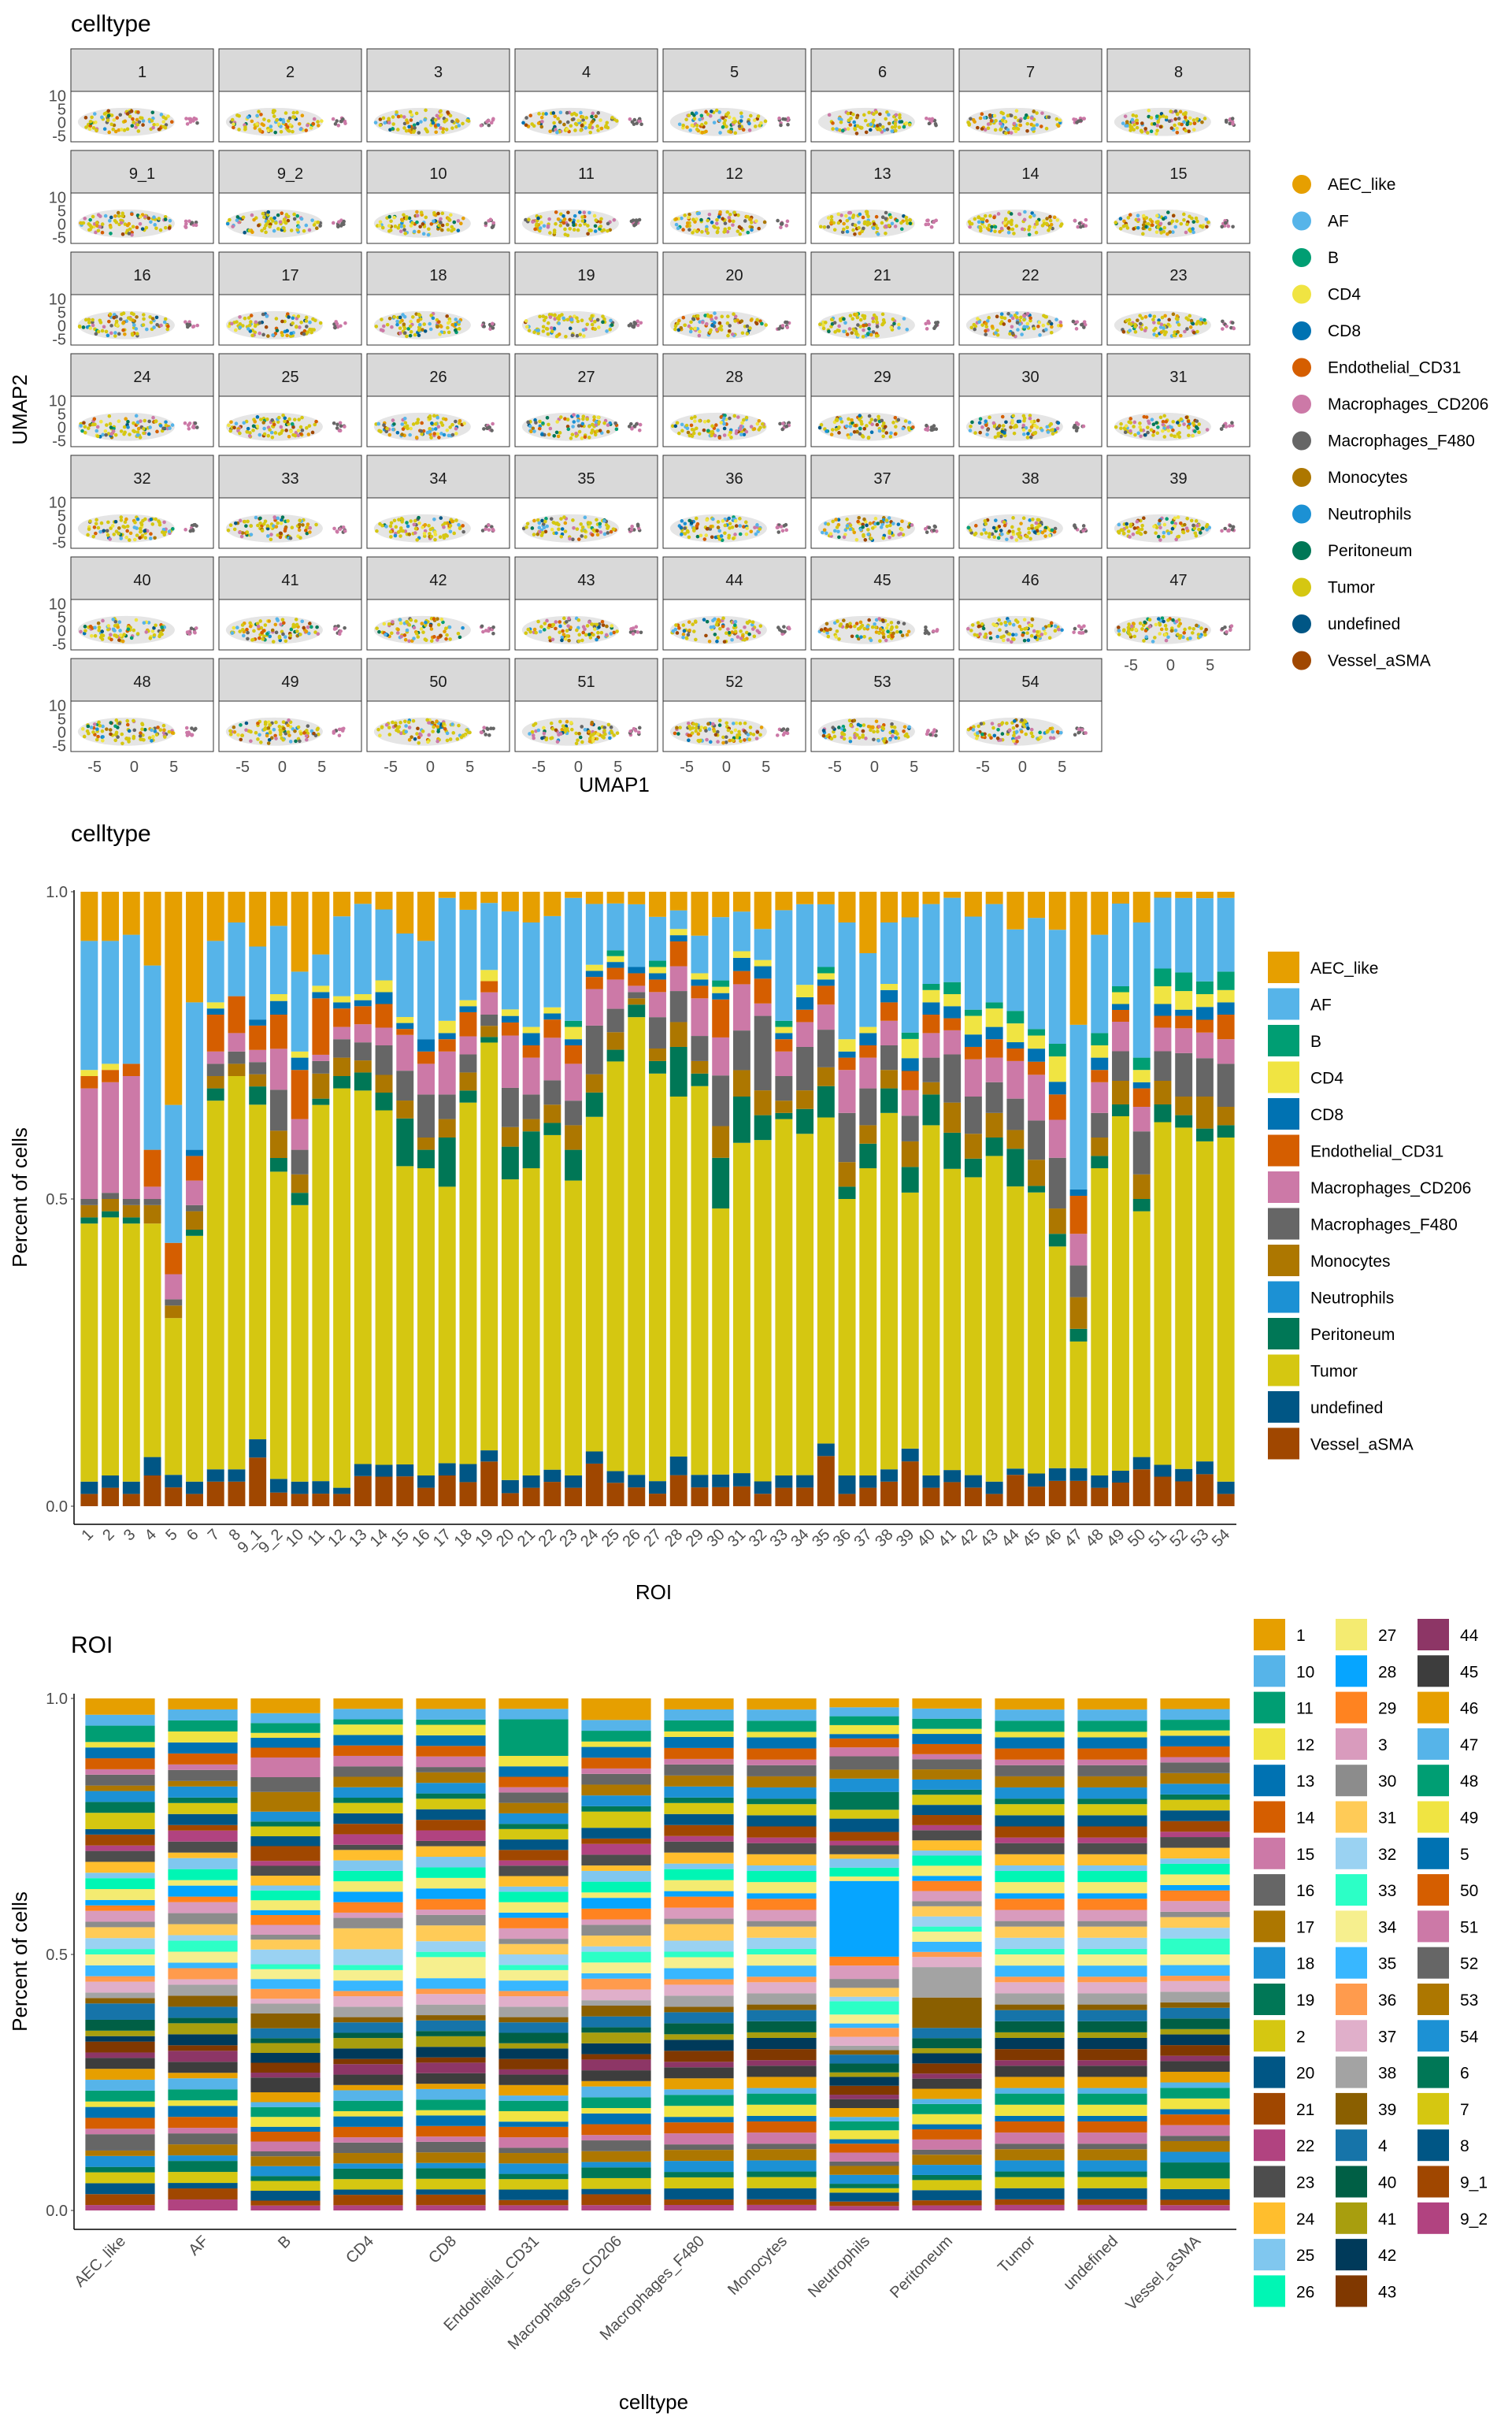  I want to click on facet-label: 15, so click(1178, 174).